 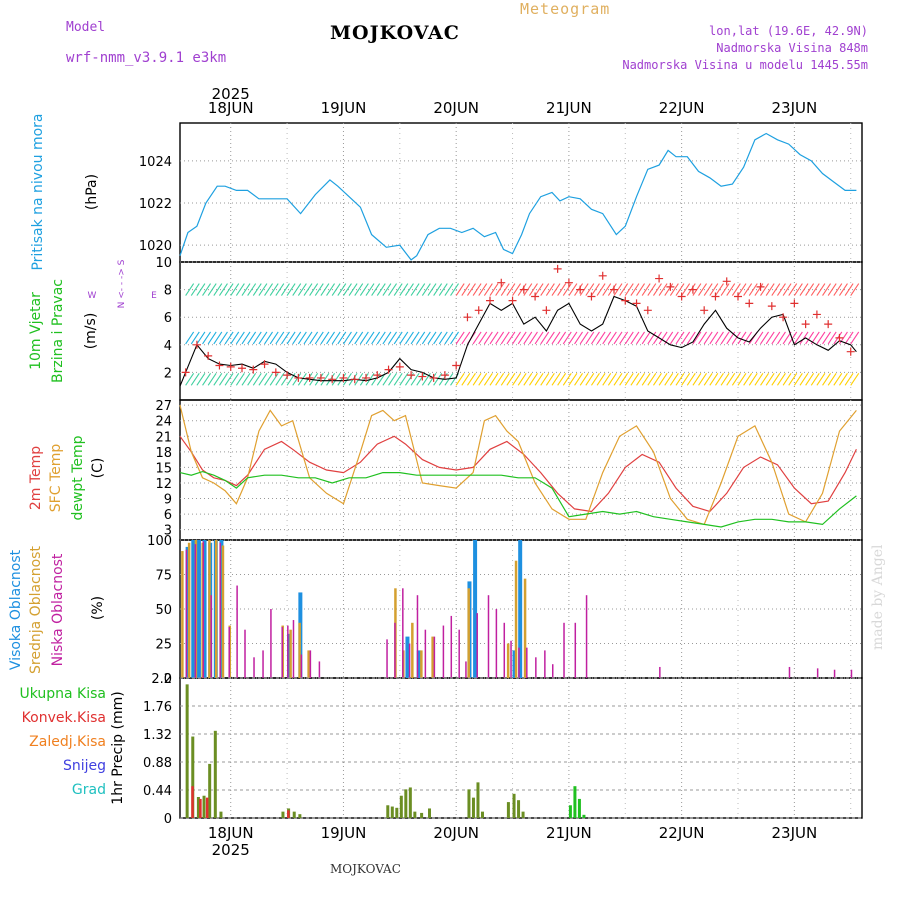 I want to click on temp-y-tick: 18, so click(x=163, y=453).